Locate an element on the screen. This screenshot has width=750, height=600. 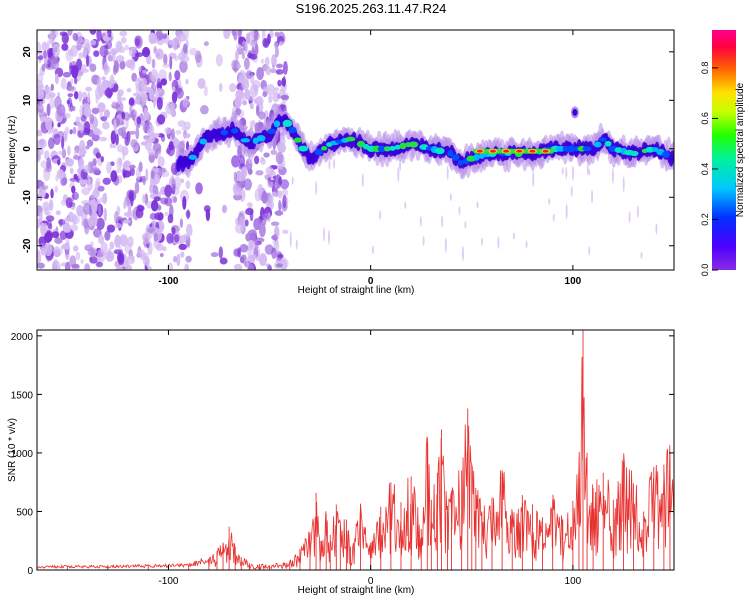
spectrogram-ridge-core is located at coordinates (672, 155).